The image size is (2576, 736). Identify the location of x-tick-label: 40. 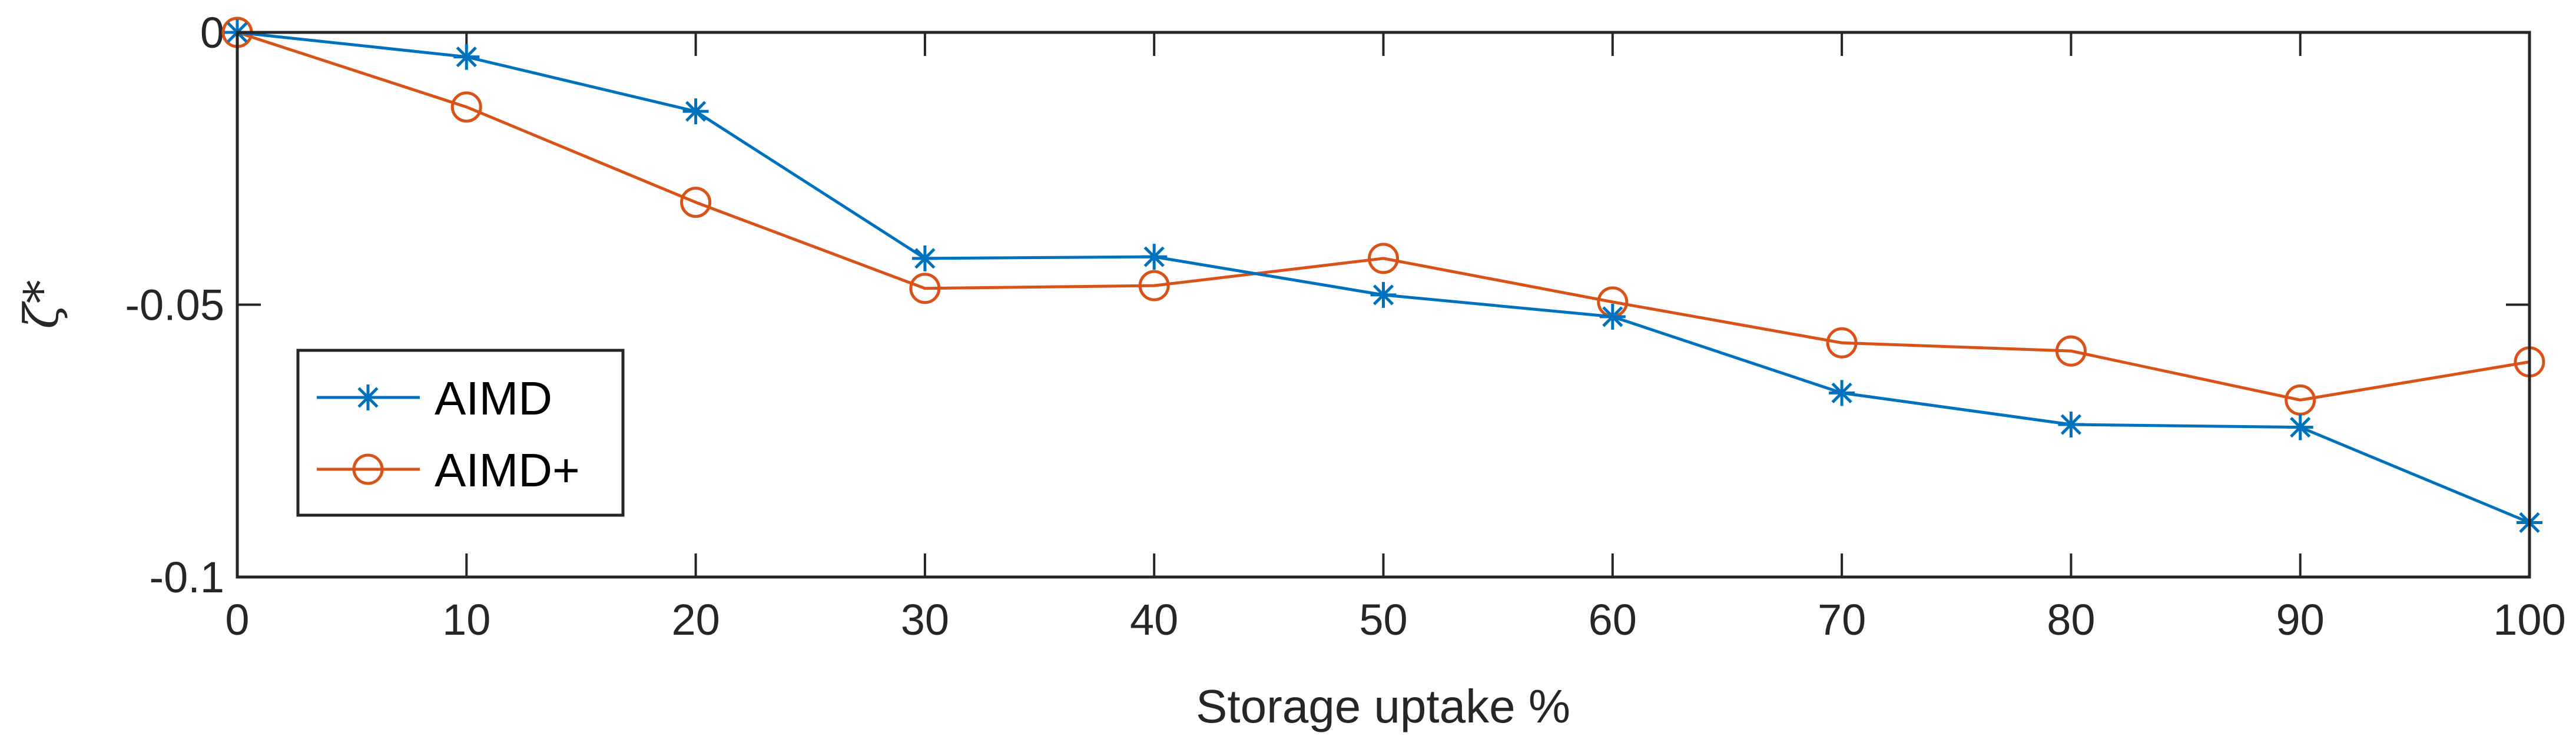
(1154, 619).